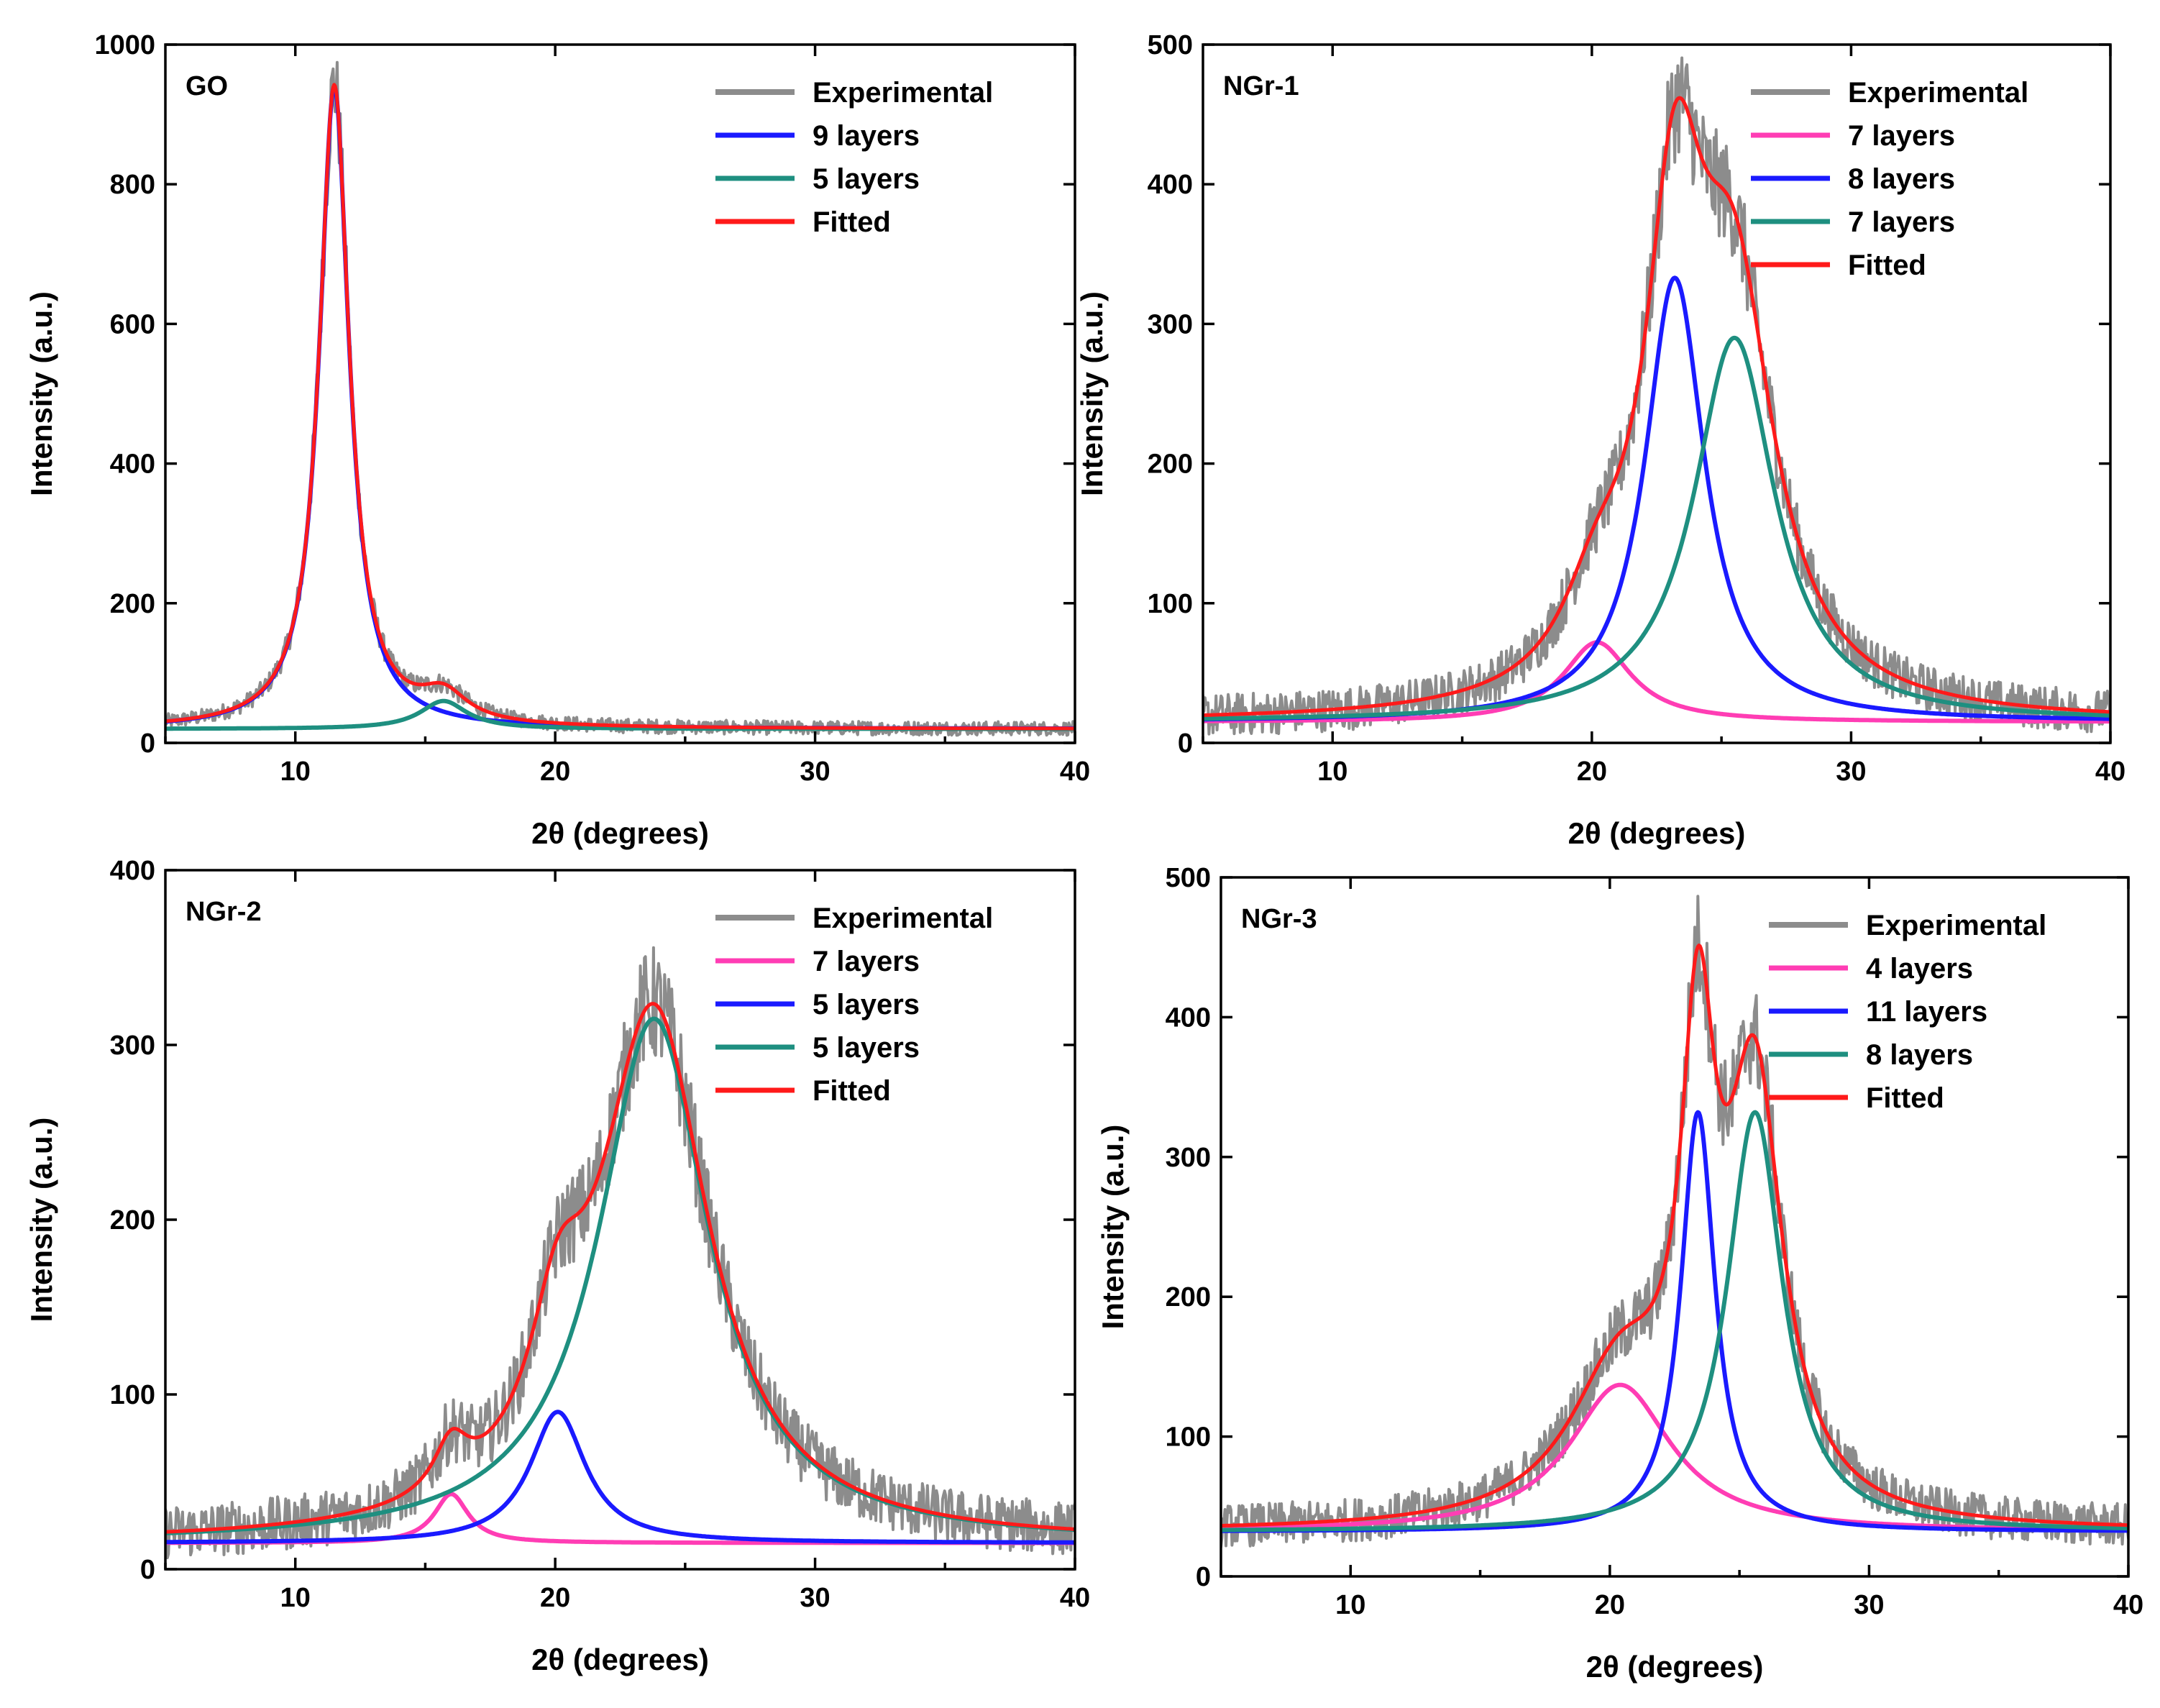 The image size is (2160, 1708). I want to click on legend-label: 11 layers, so click(1926, 1012).